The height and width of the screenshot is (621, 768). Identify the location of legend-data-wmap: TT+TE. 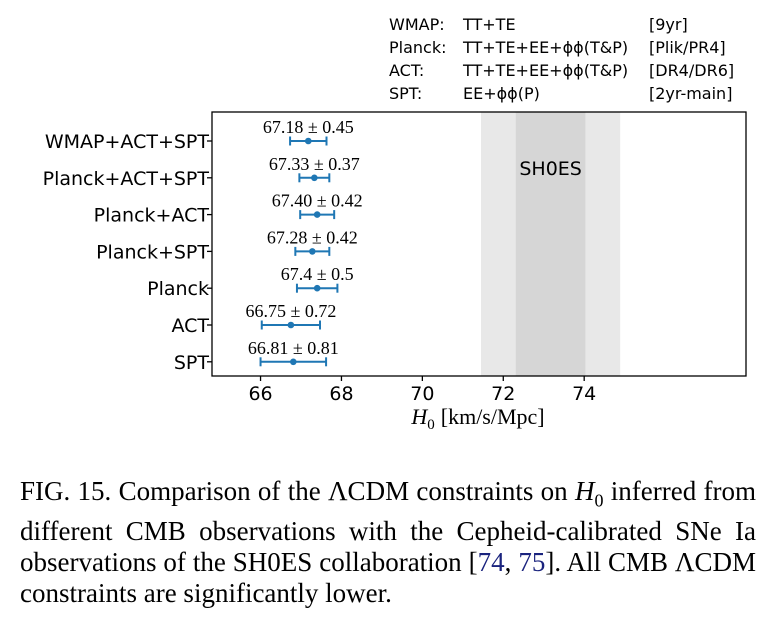
(489, 24).